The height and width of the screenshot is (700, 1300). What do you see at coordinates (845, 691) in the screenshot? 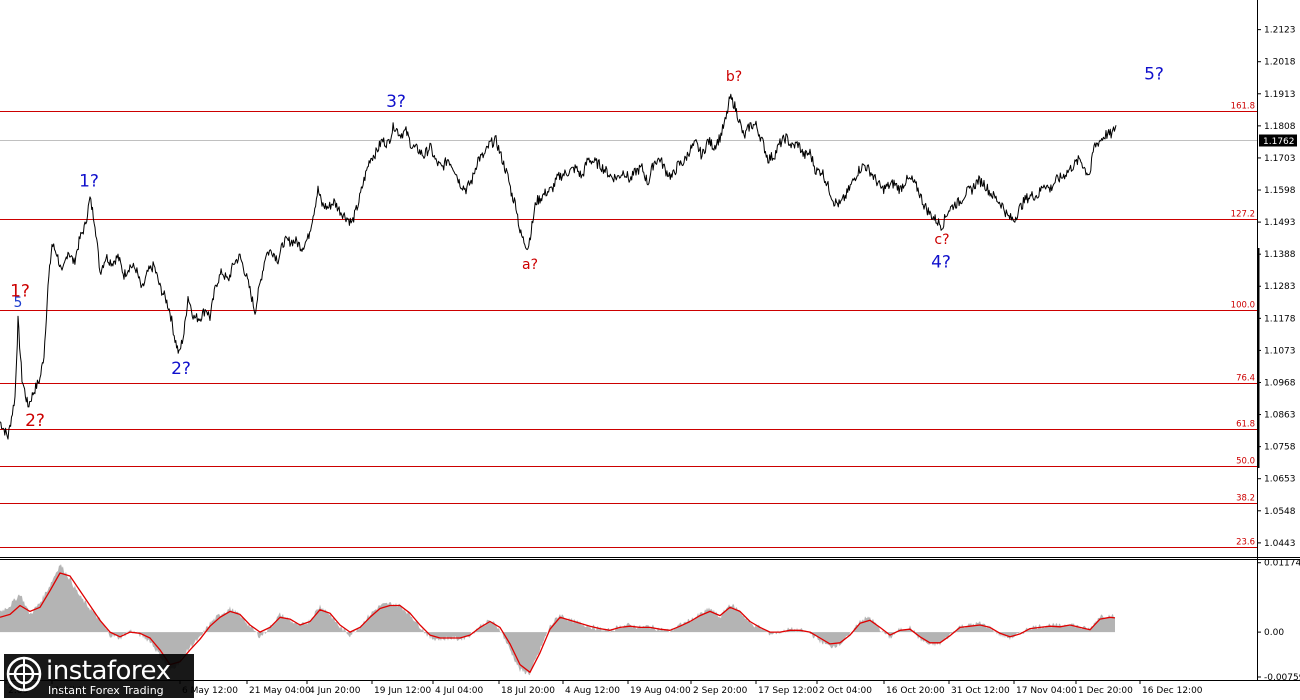
I see `time-tick-label: 2 Oct 04:00` at bounding box center [845, 691].